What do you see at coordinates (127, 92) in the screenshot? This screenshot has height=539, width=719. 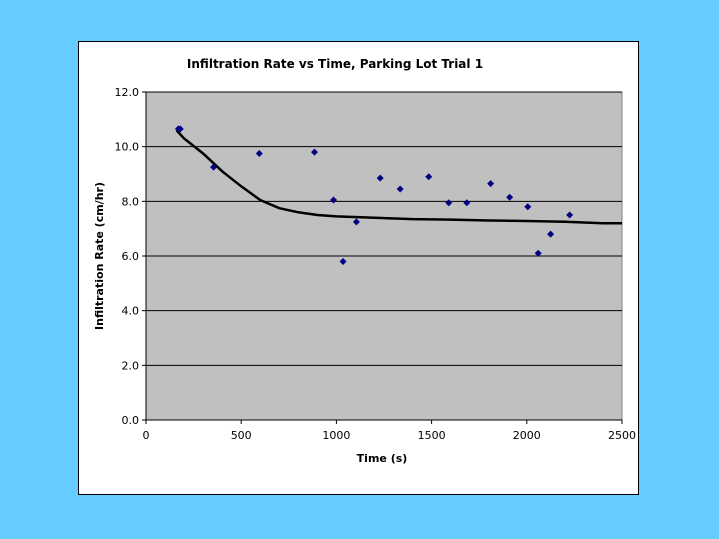 I see `y-tick-label: 12.0` at bounding box center [127, 92].